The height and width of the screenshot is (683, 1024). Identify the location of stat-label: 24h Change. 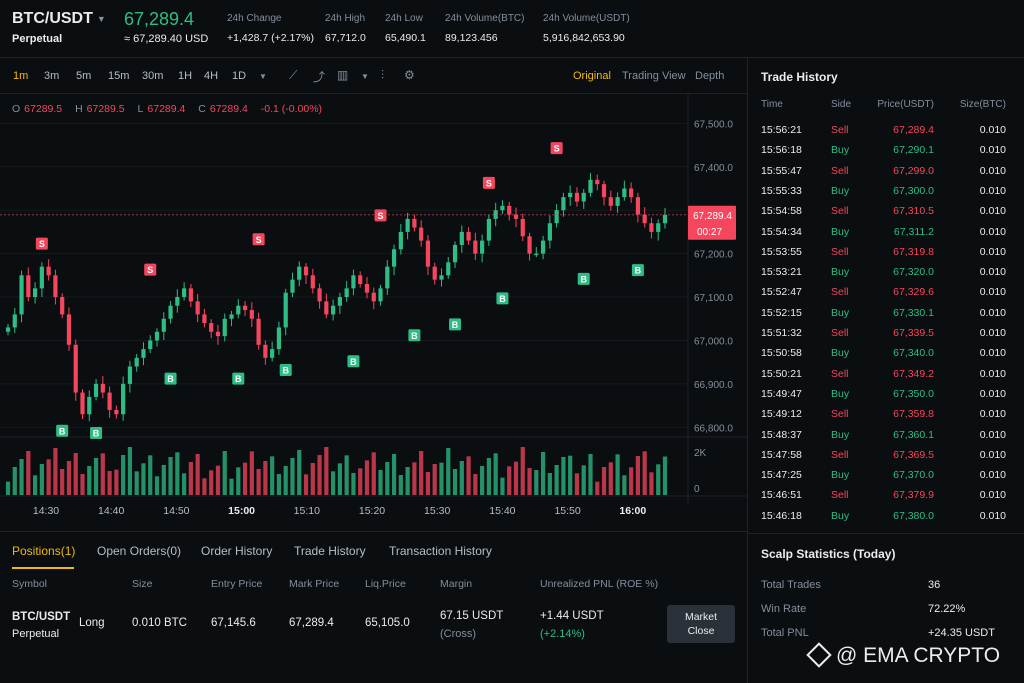
(254, 18).